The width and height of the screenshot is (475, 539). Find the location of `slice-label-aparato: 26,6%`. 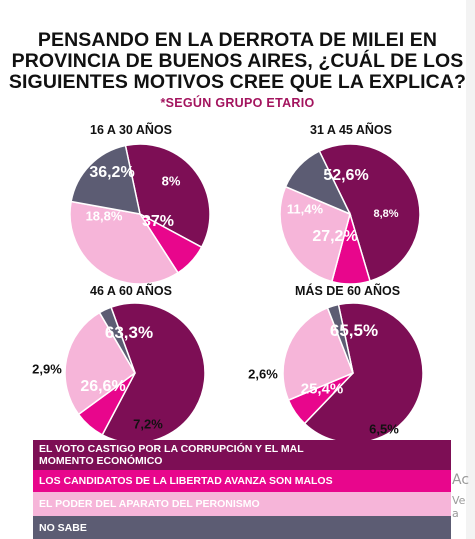

slice-label-aparato: 26,6% is located at coordinates (103, 386).